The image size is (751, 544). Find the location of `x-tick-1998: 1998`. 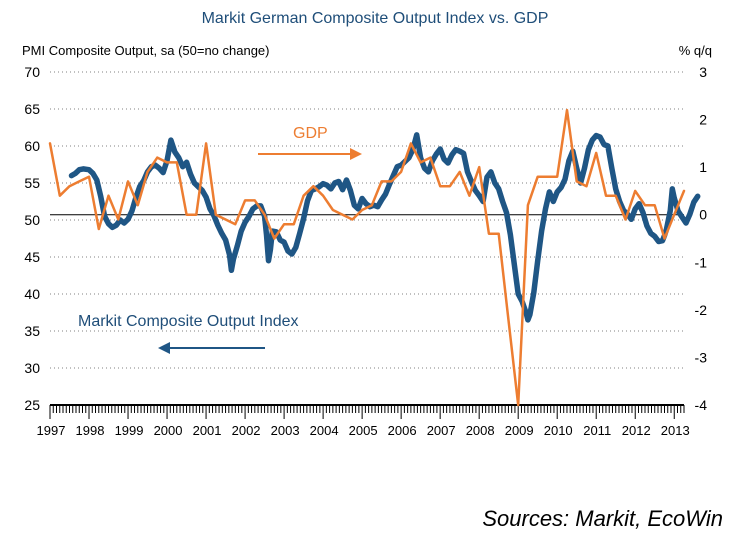

x-tick-1998: 1998 is located at coordinates (90, 430).